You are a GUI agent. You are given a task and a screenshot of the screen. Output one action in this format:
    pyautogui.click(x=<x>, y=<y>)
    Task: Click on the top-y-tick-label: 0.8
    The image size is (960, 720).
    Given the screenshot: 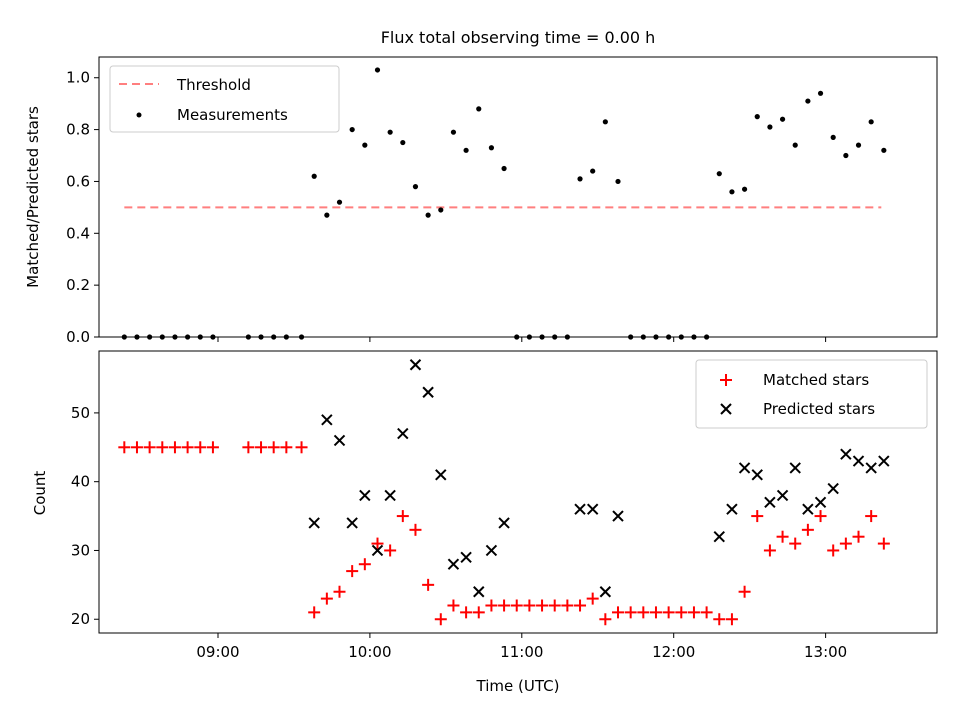 What is the action you would take?
    pyautogui.click(x=78, y=130)
    